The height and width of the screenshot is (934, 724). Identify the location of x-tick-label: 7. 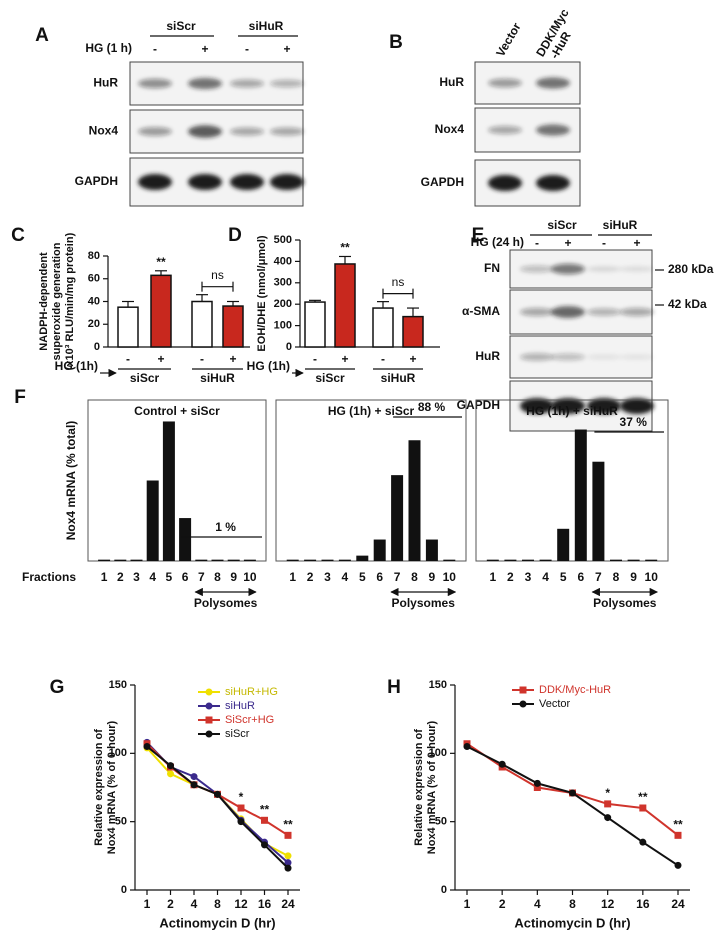
(598, 577).